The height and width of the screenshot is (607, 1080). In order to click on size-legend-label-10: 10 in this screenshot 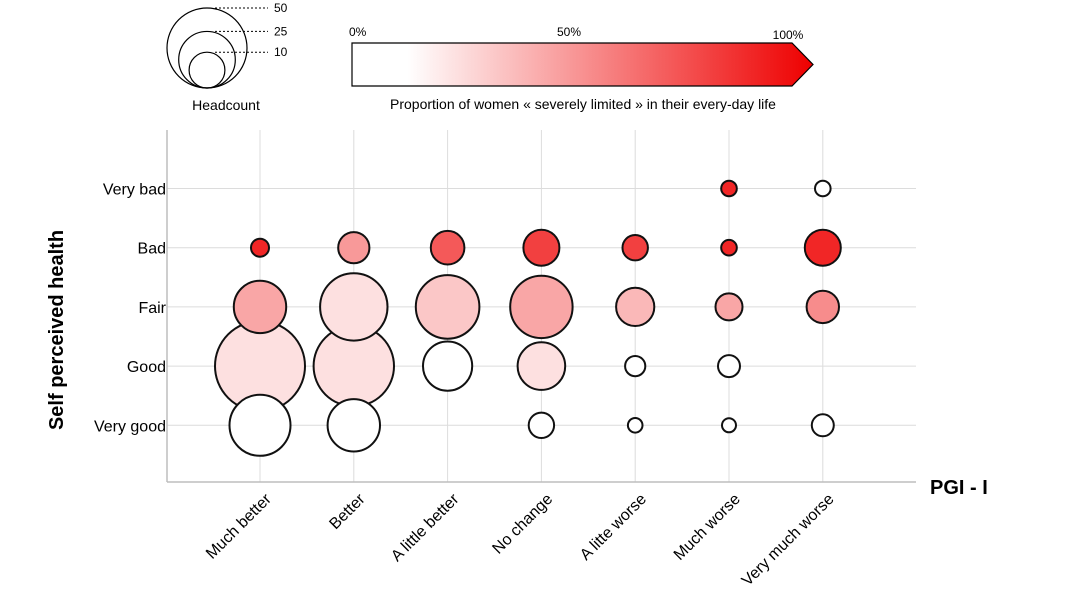, I will do `click(281, 52)`.